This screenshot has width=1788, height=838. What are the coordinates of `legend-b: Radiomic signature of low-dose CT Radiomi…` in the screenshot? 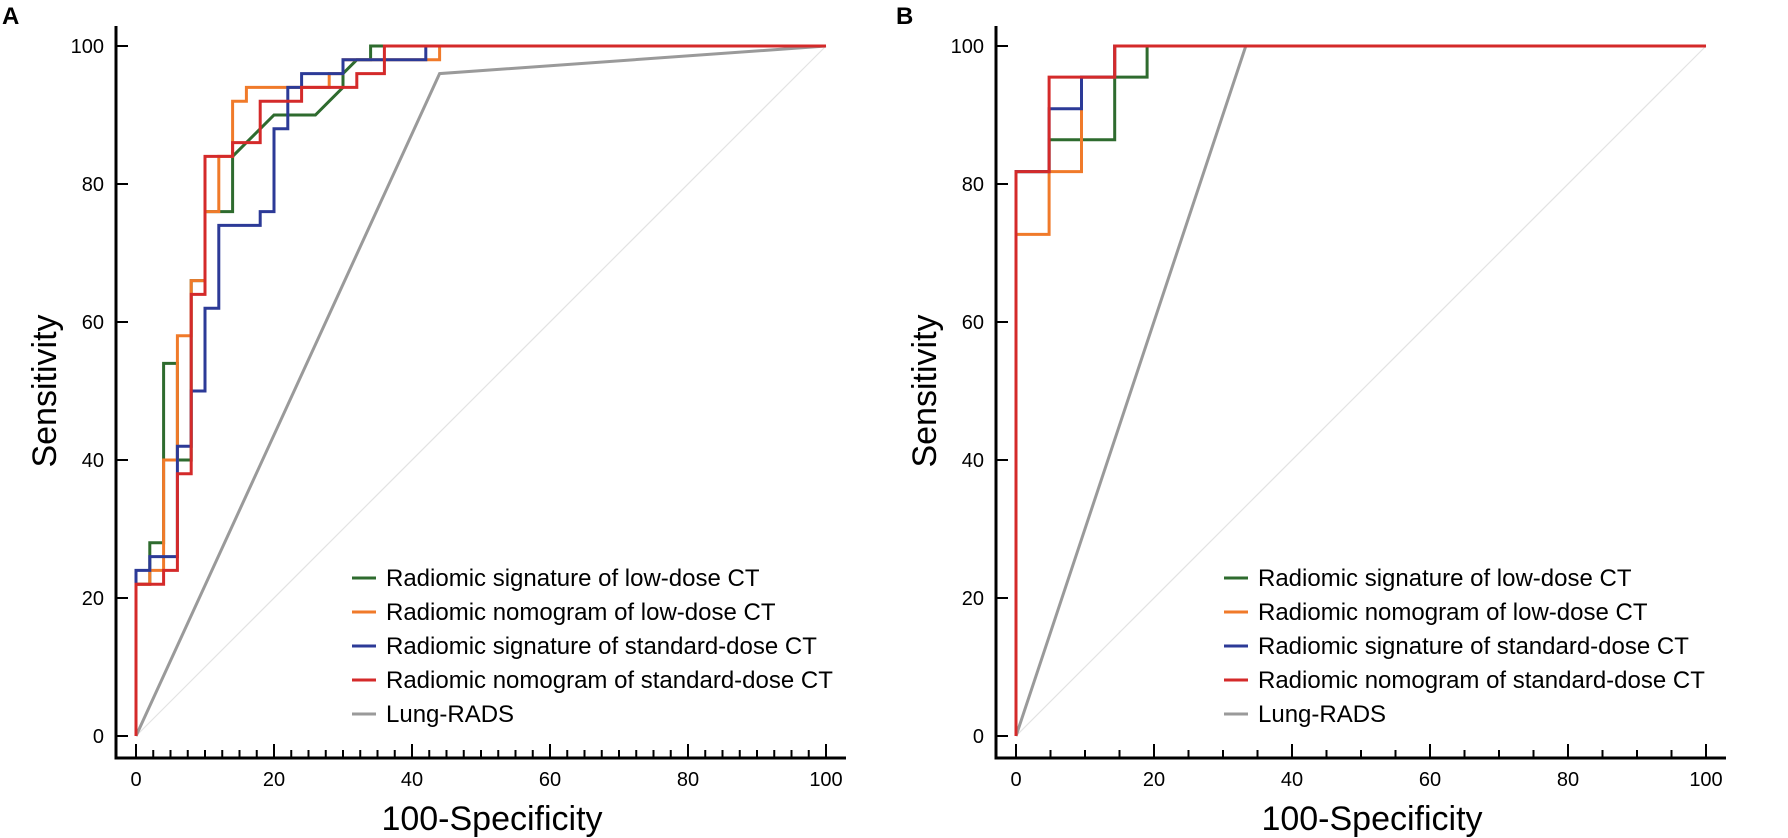 It's located at (1464, 646).